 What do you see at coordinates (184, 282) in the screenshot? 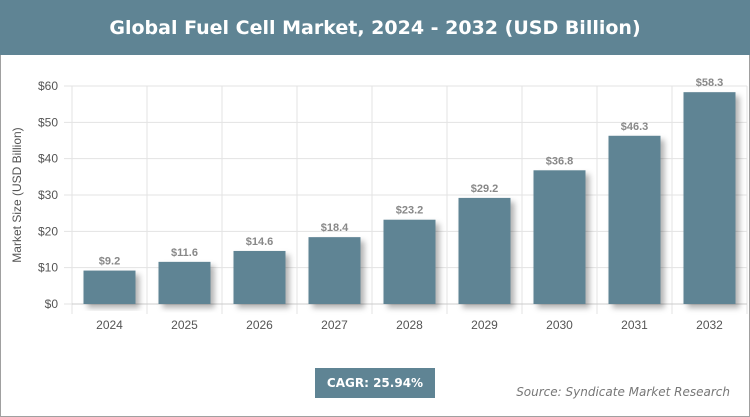
I see `bar-2025` at bounding box center [184, 282].